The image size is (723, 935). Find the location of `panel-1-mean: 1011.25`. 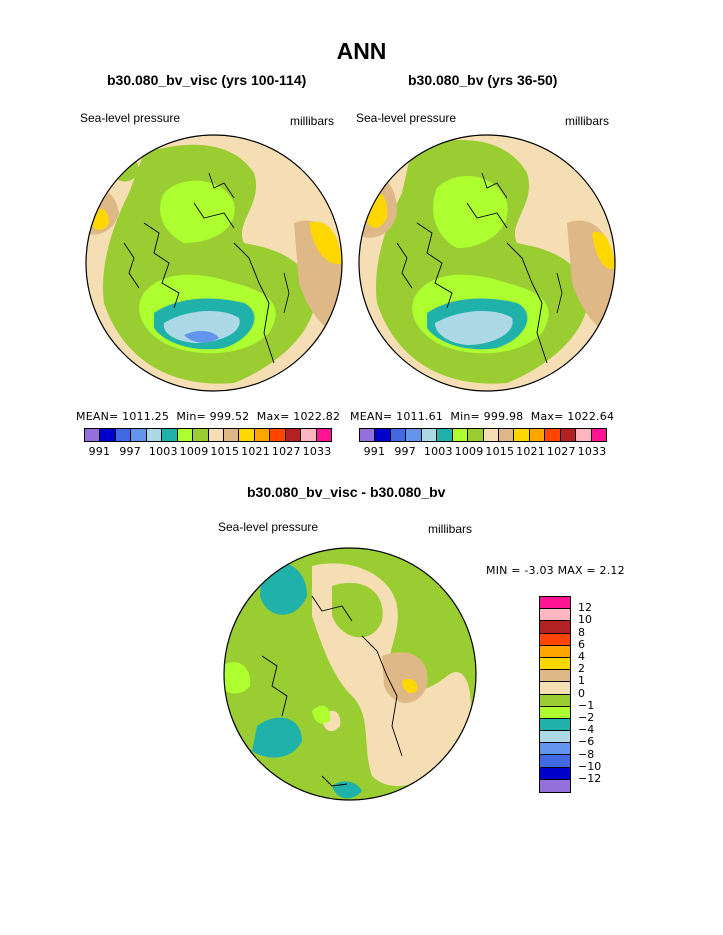

panel-1-mean: 1011.25 is located at coordinates (146, 416).